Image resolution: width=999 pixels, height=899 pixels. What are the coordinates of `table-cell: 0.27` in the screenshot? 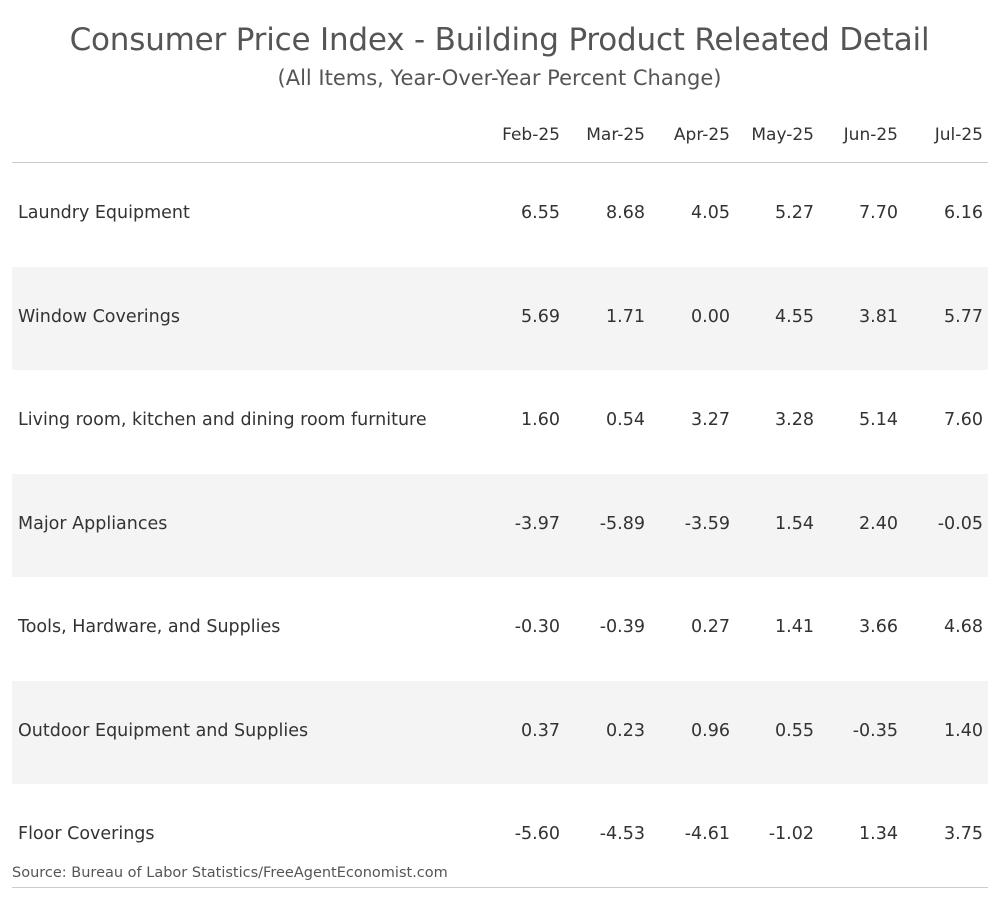 It's located at (710, 627).